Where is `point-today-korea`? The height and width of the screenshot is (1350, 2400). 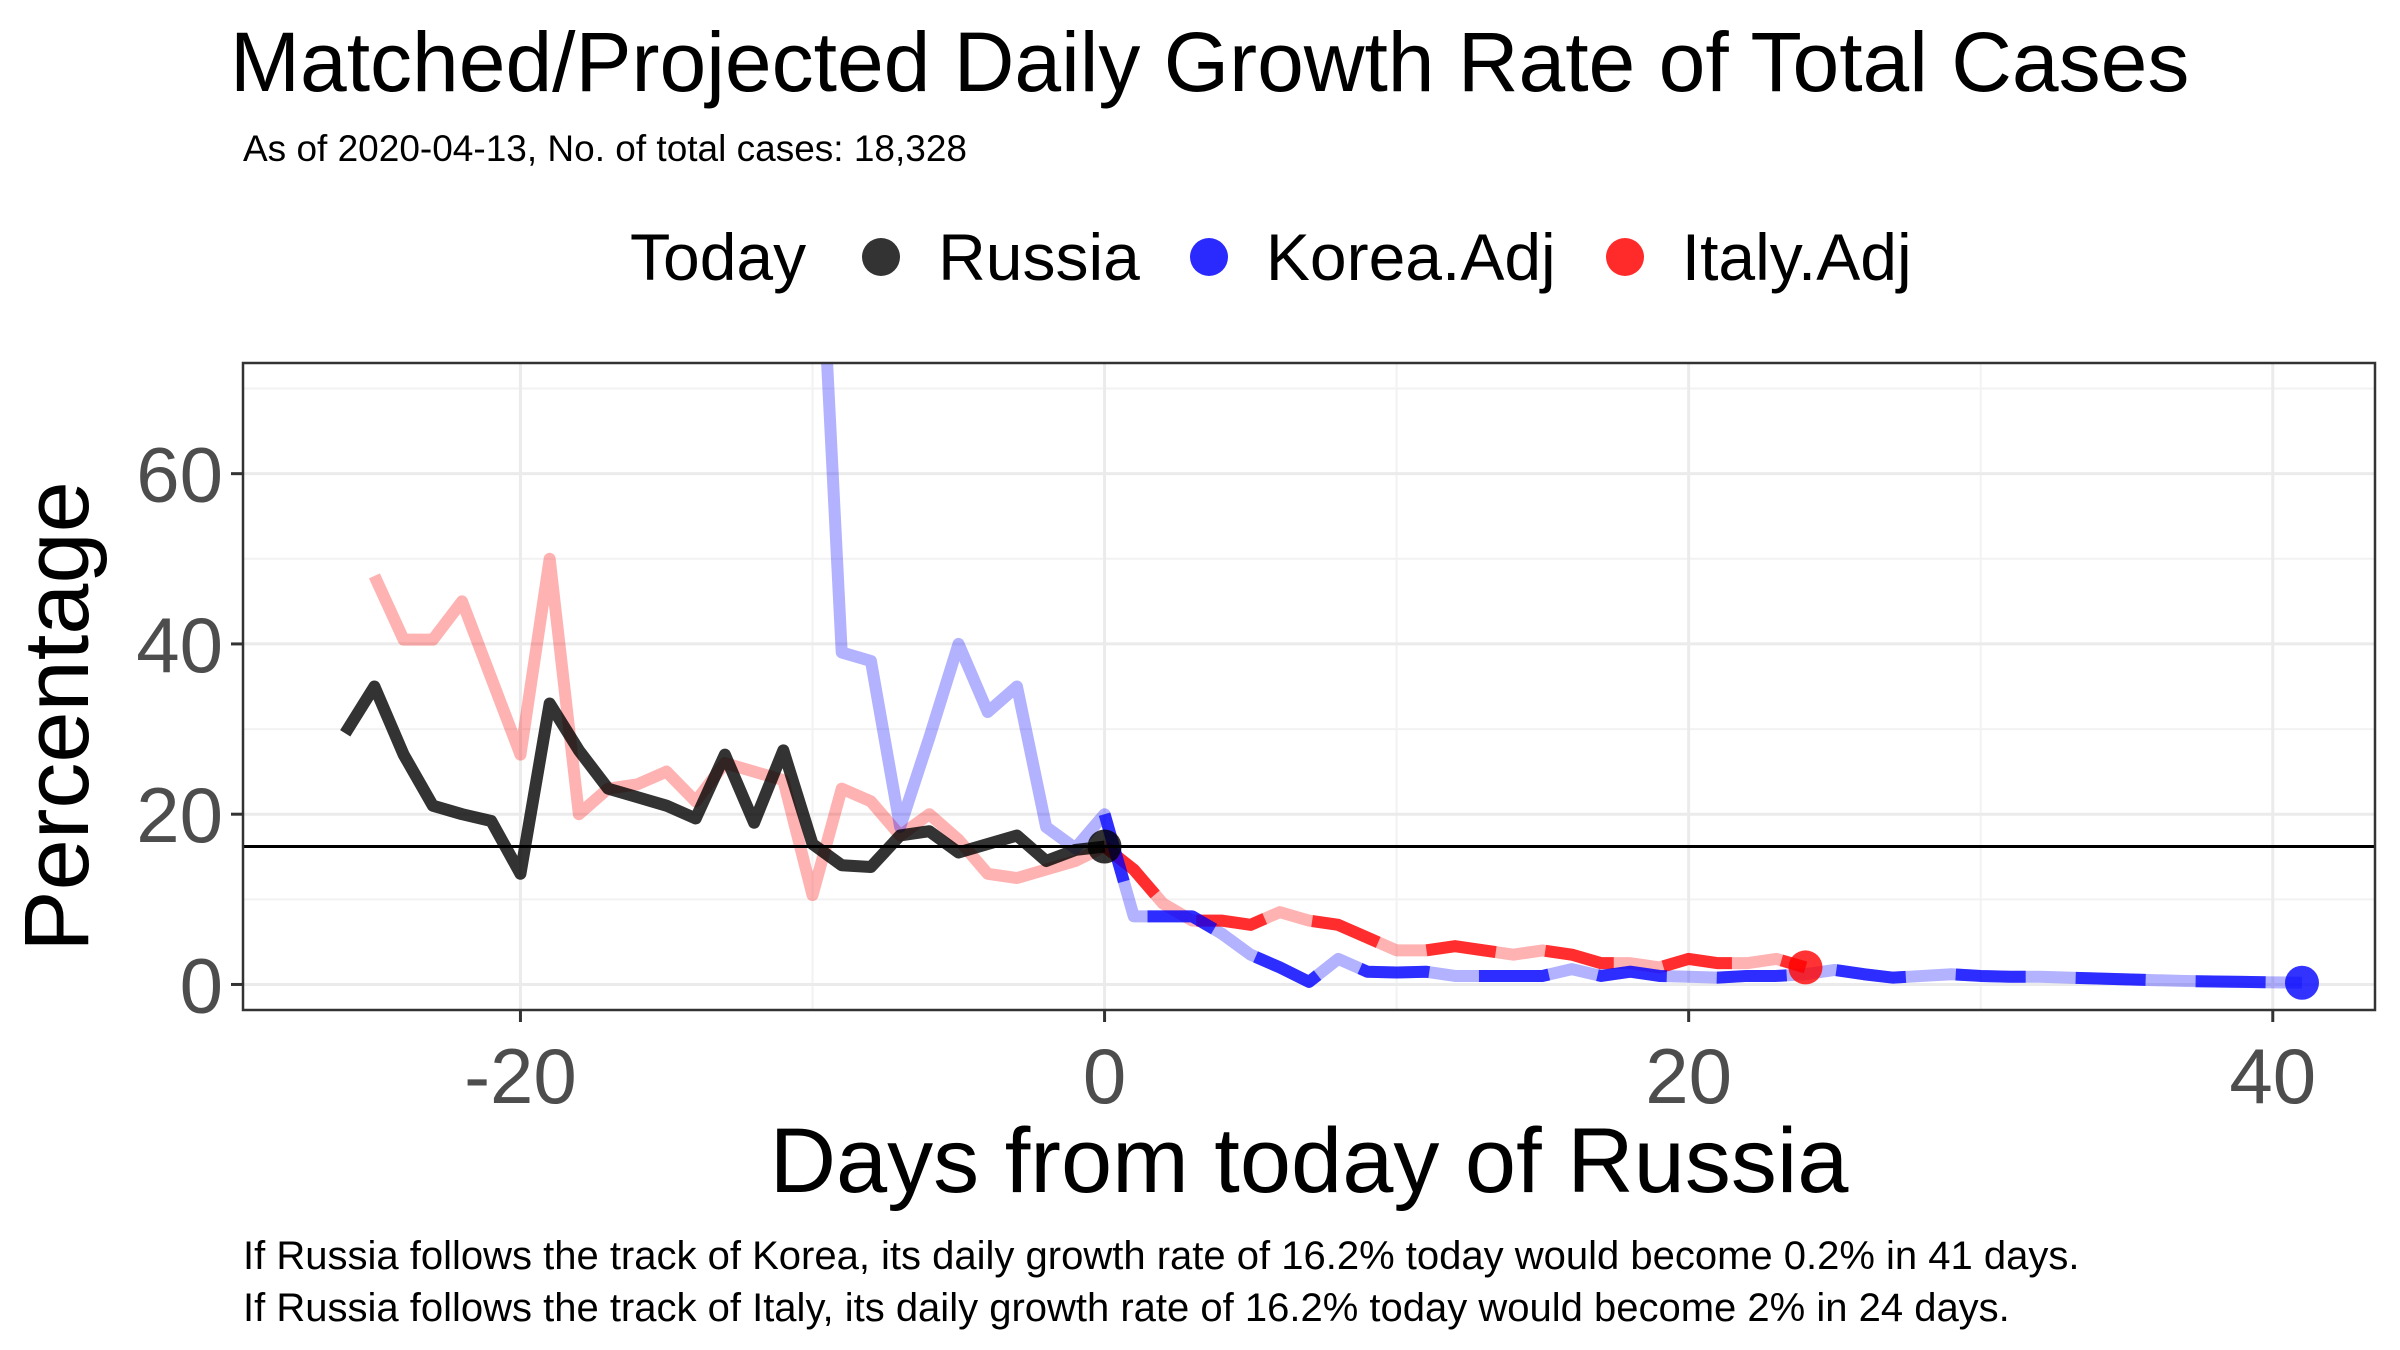 point-today-korea is located at coordinates (2301, 982).